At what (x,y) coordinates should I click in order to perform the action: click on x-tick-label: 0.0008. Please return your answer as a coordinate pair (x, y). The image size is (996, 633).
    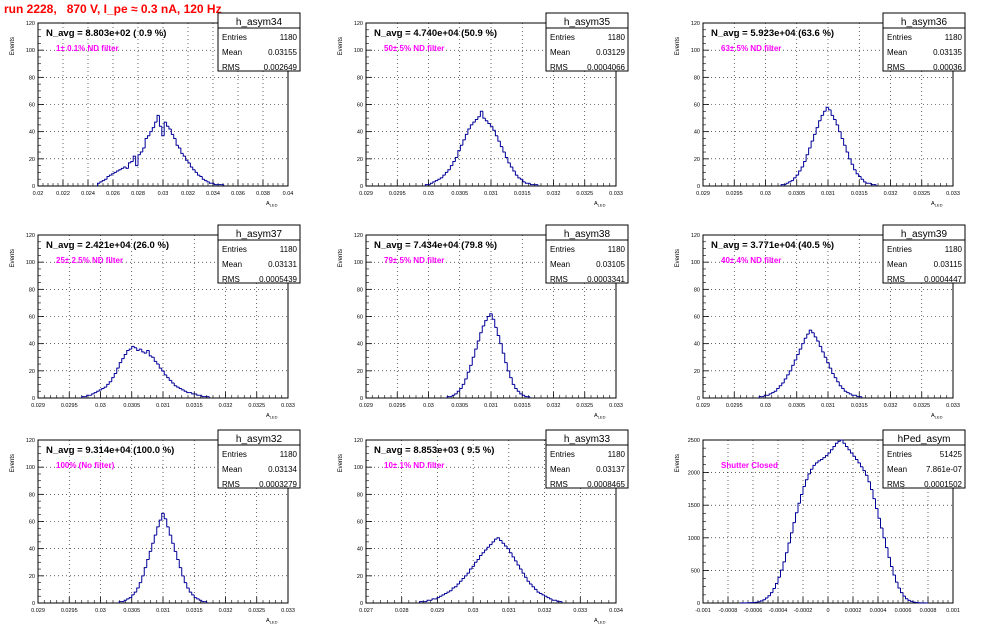
    Looking at the image, I should click on (928, 611).